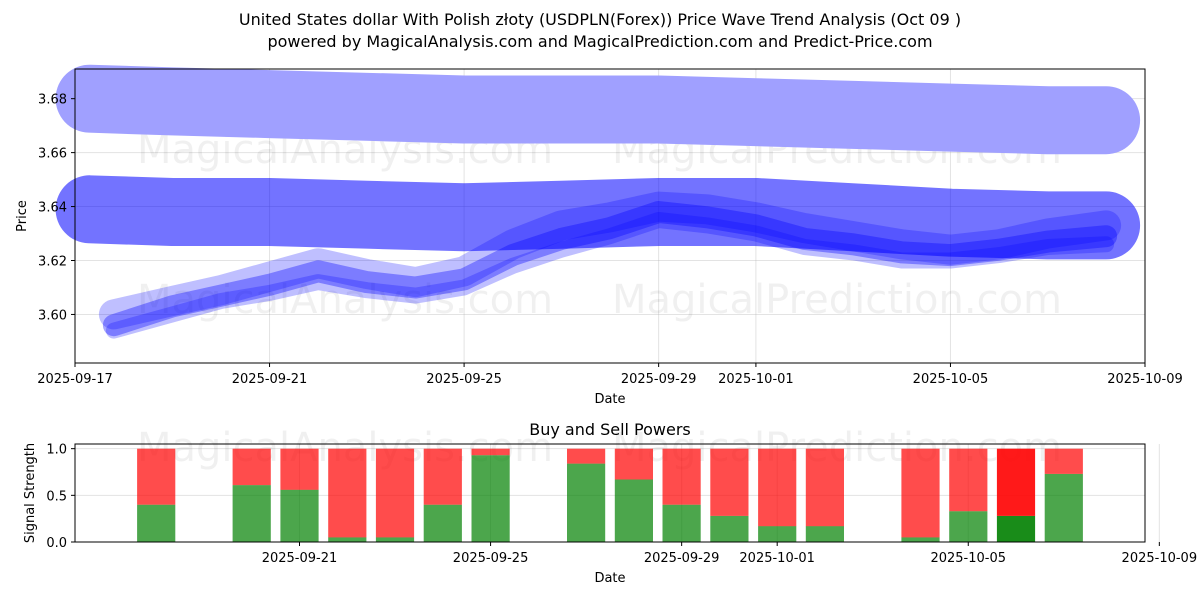  Describe the element at coordinates (270, 379) in the screenshot. I see `price-x-tick-label: 2025-09-21` at that location.